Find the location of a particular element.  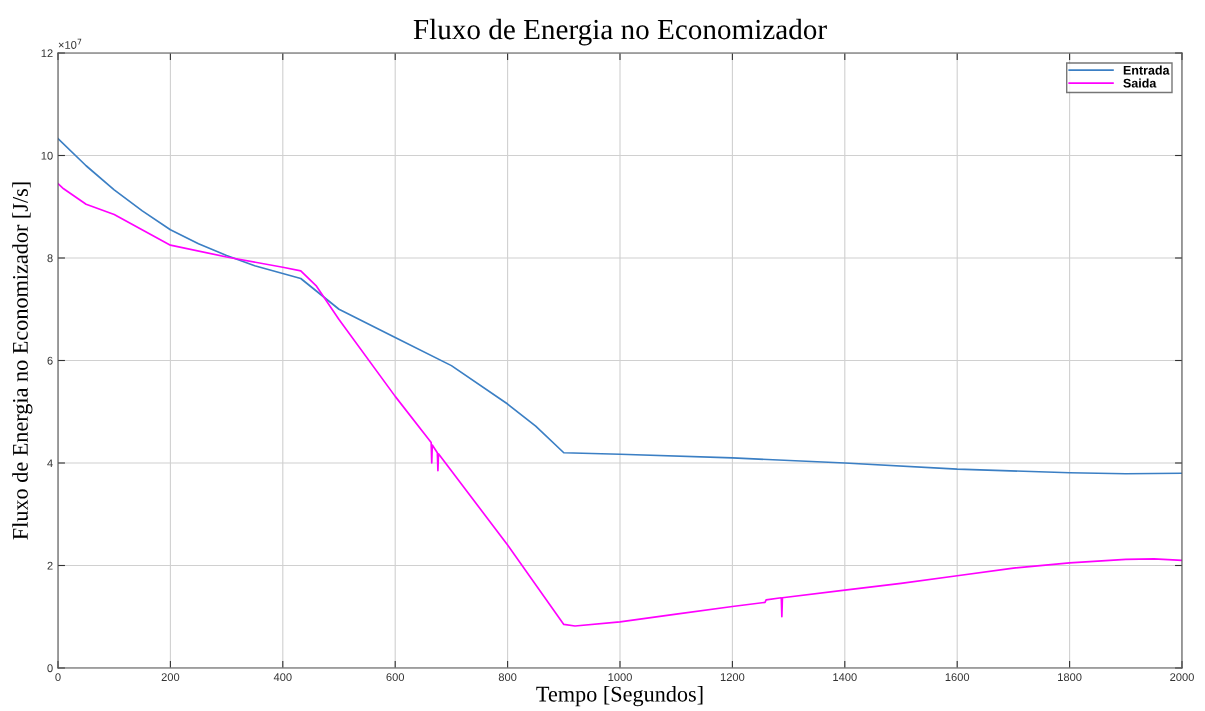

x-tick-label: 1600 is located at coordinates (957, 677).